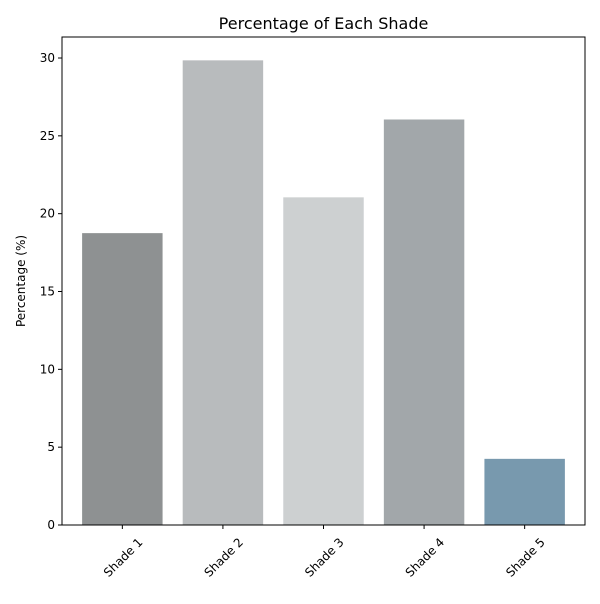 The width and height of the screenshot is (600, 604). Describe the element at coordinates (51, 525) in the screenshot. I see `y-tick-label: 0` at that location.